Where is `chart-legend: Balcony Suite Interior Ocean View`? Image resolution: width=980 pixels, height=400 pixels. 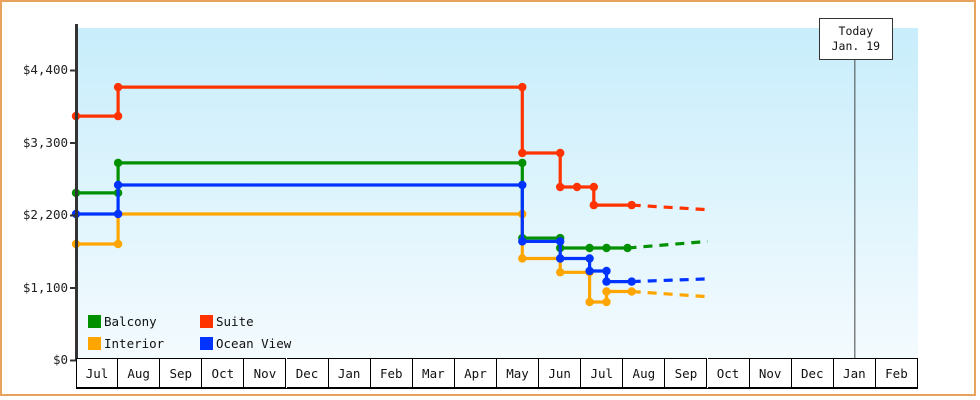 chart-legend: Balcony Suite Interior Ocean View is located at coordinates (193, 332).